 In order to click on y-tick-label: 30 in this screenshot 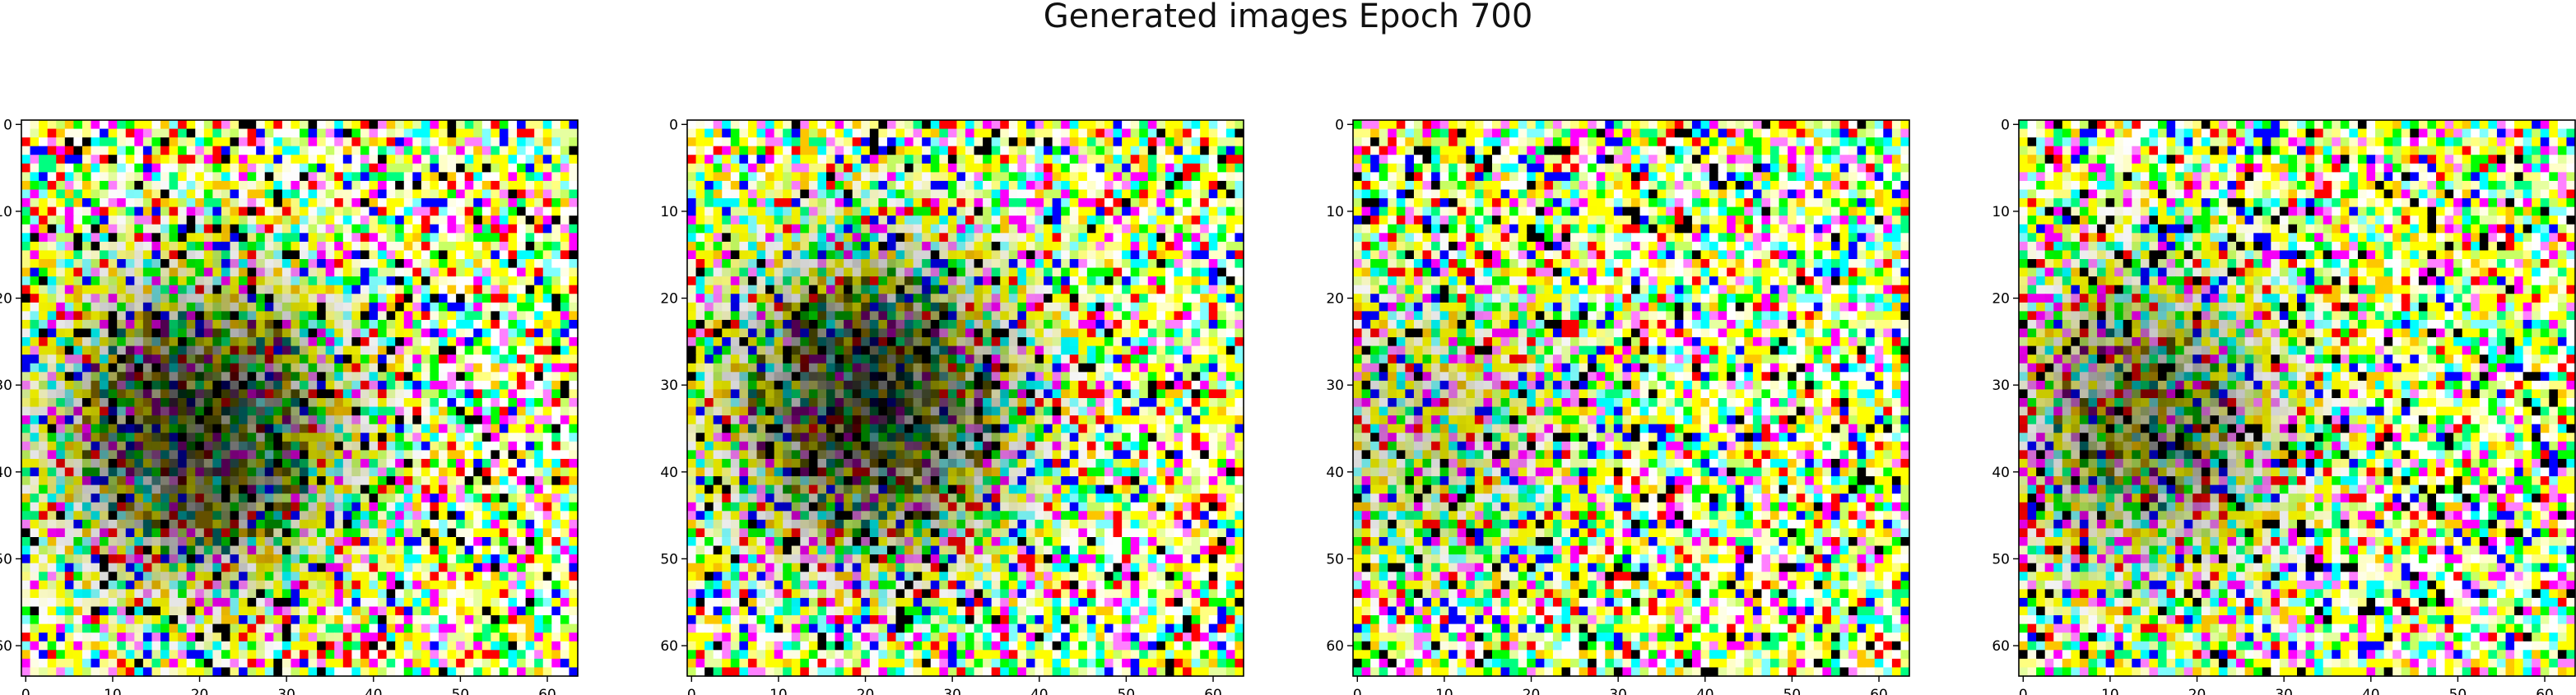, I will do `click(6, 386)`.